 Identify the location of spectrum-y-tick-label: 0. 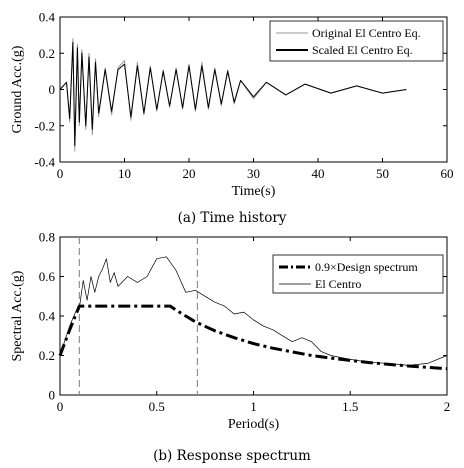
(52, 395).